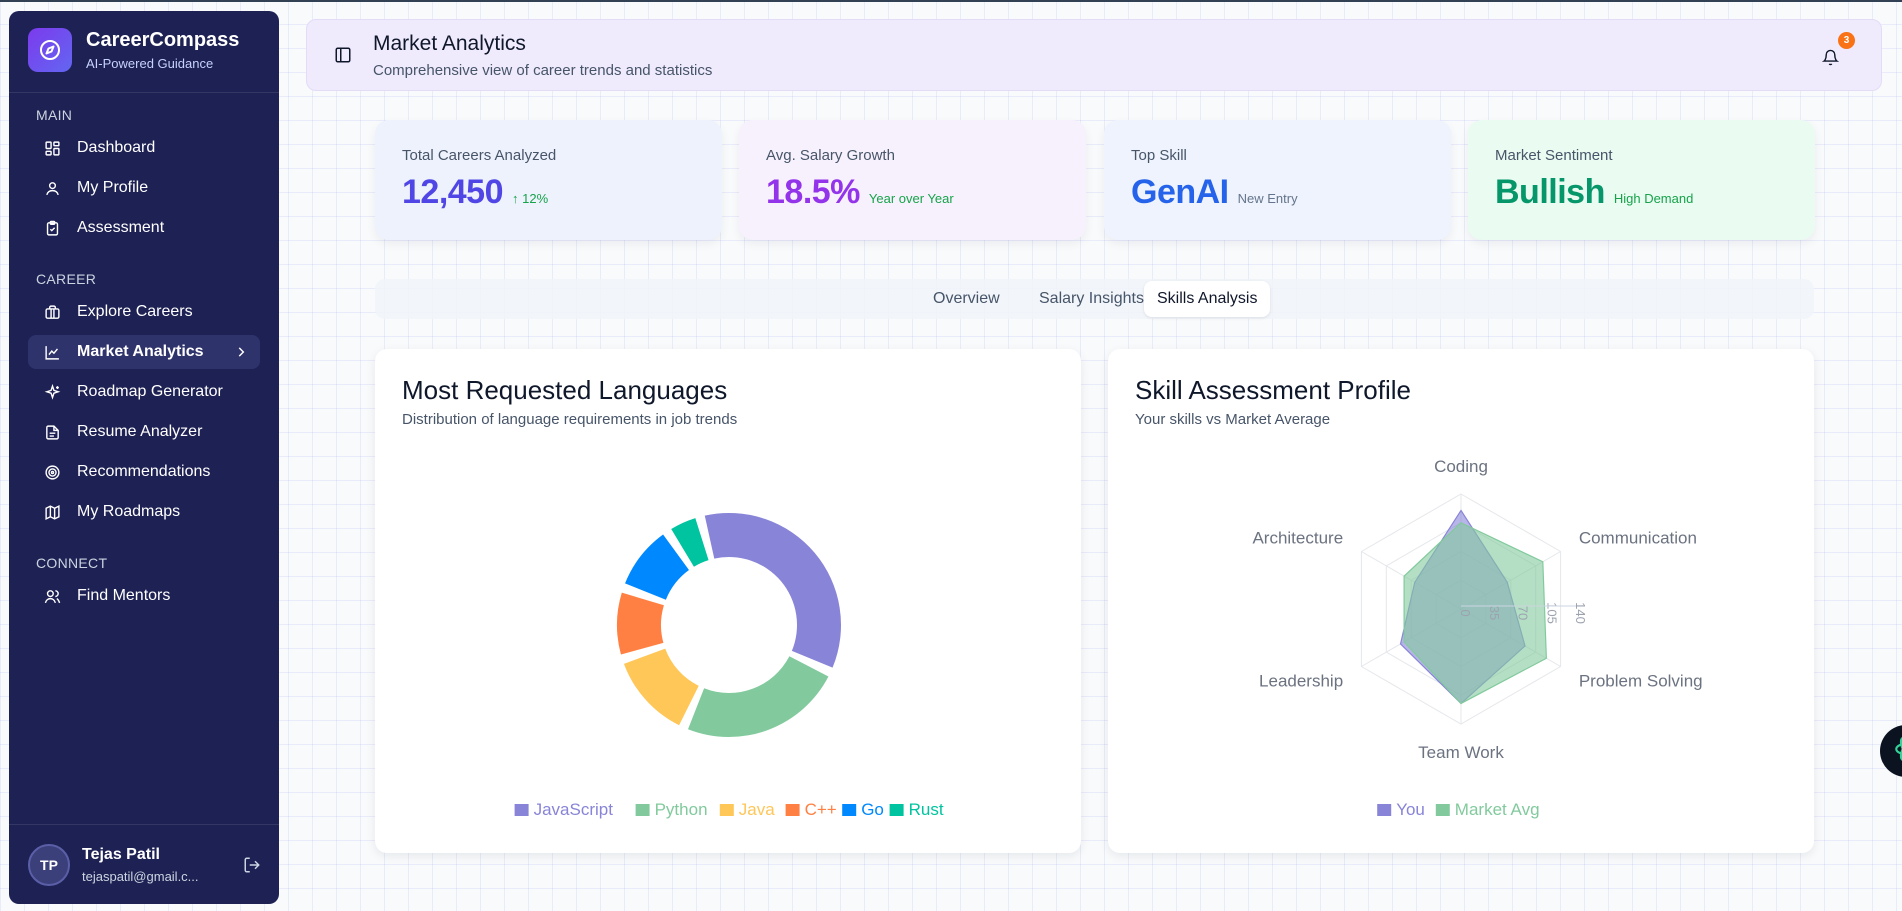 The height and width of the screenshot is (911, 1902). I want to click on avatar: TP, so click(49, 864).